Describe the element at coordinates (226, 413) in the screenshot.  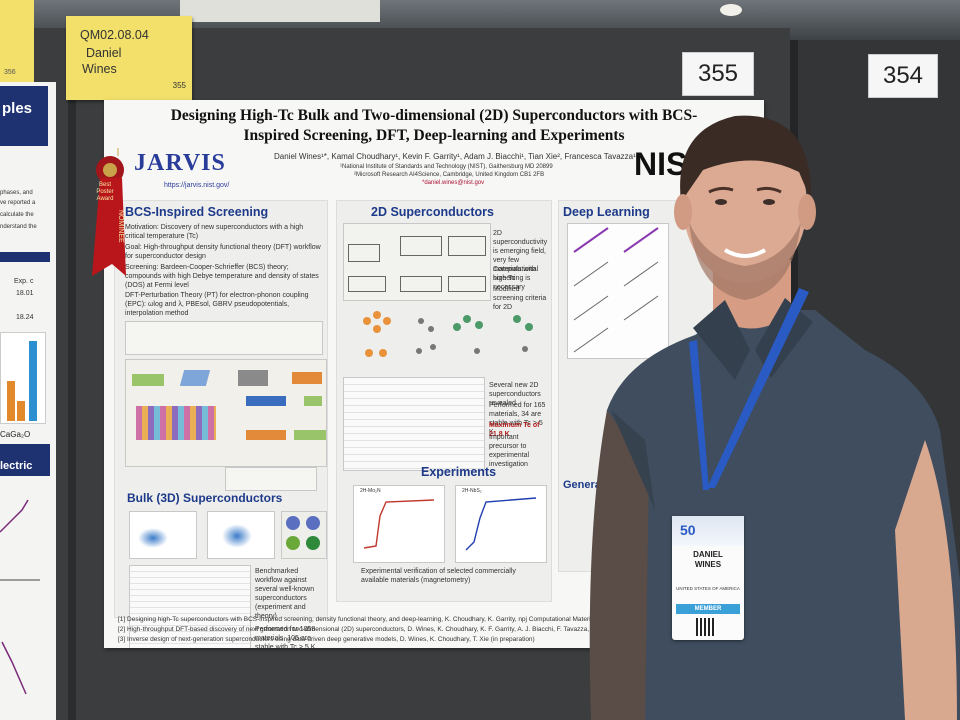
I see `workflow-diagram` at that location.